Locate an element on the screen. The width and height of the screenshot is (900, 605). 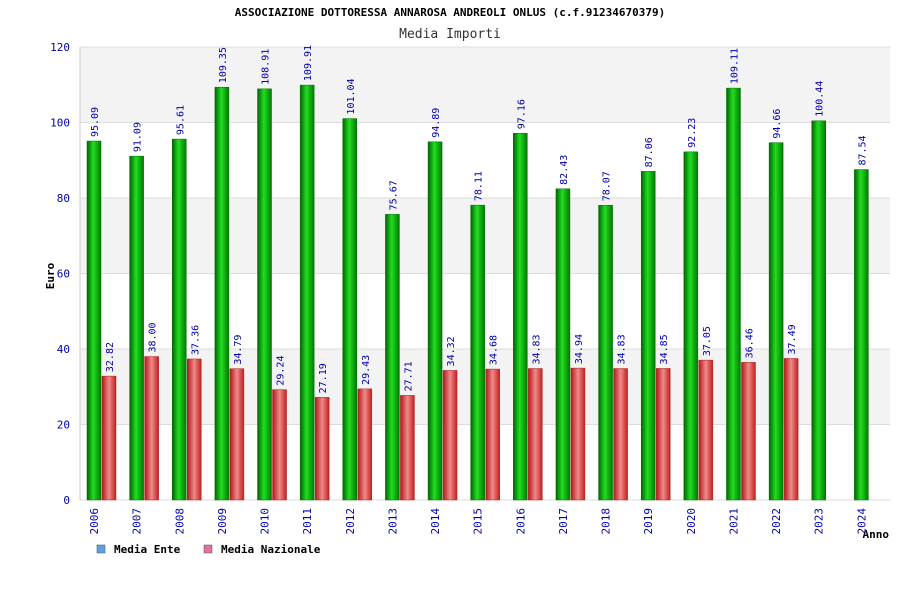
data-label: 37.36 is located at coordinates (195, 340).